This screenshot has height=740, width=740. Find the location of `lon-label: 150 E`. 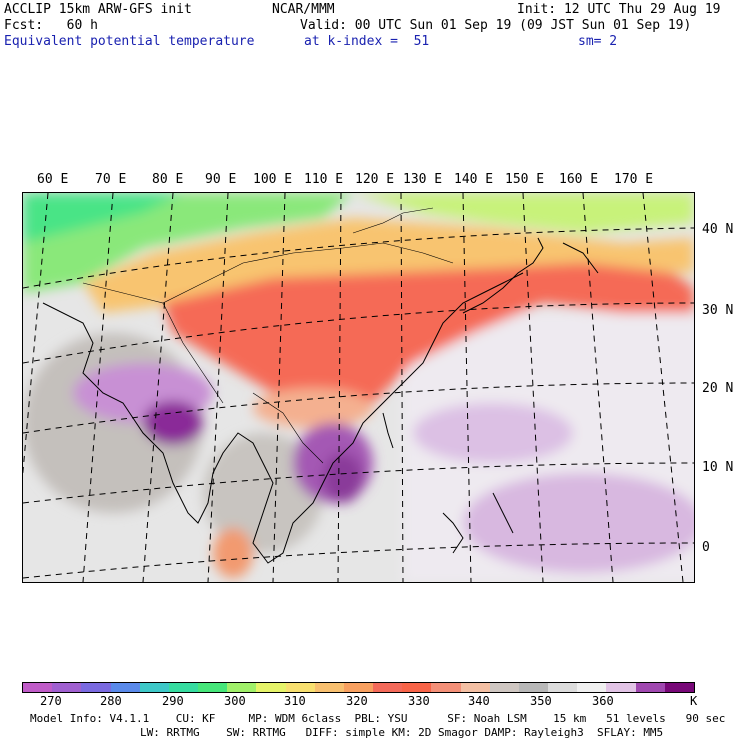

lon-label: 150 E is located at coordinates (525, 179).